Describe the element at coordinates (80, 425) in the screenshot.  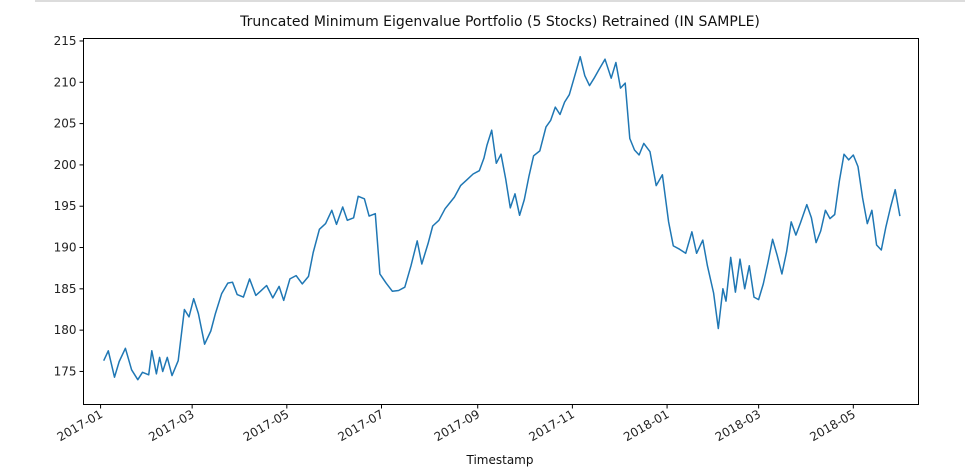
I see `x-tick-label: 2017-01` at that location.